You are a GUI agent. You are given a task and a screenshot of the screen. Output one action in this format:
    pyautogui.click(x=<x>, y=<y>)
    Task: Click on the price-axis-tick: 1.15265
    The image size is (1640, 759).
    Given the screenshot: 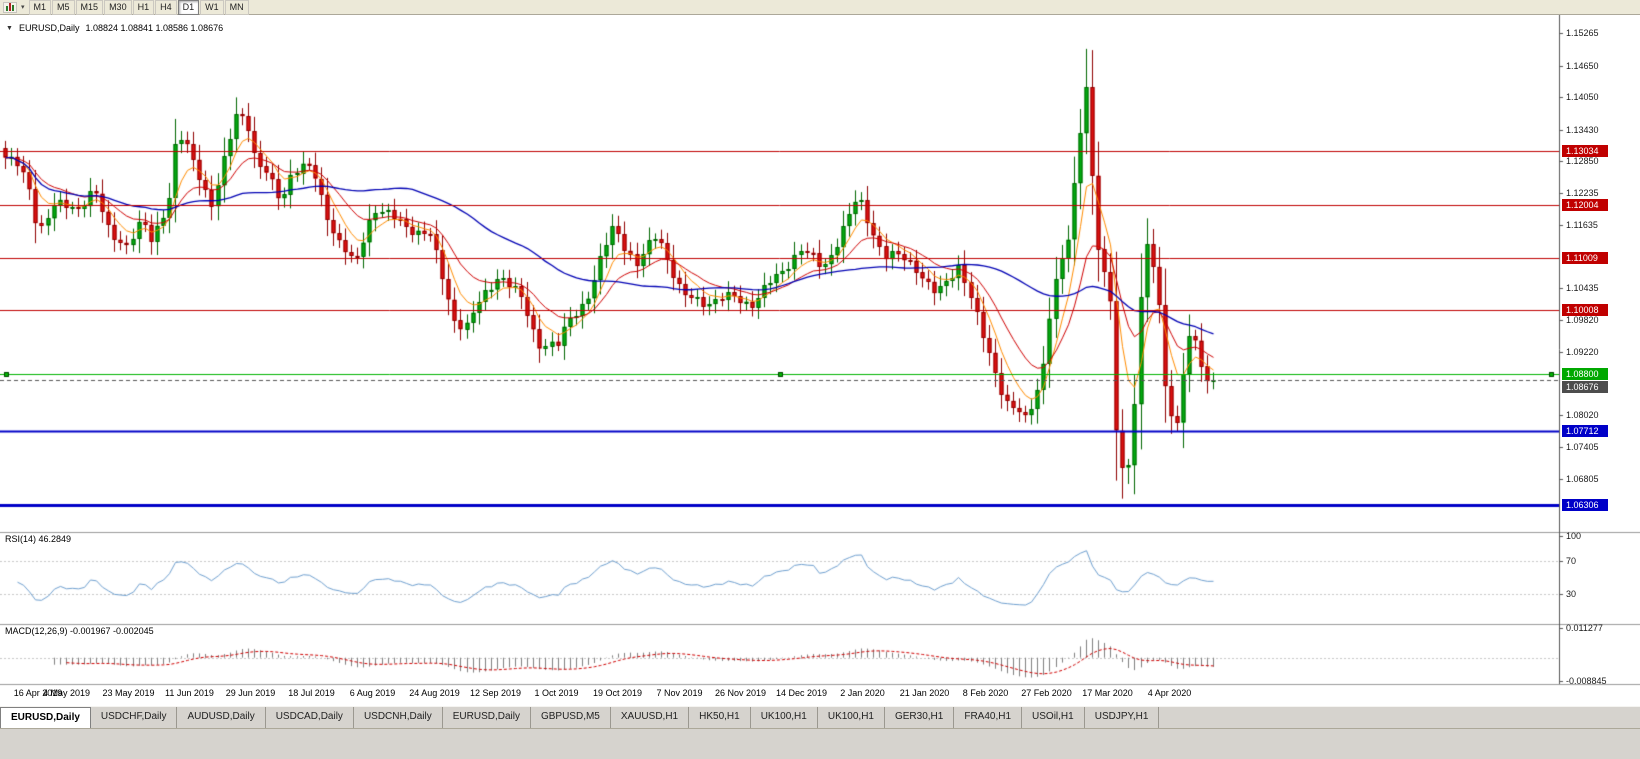 What is the action you would take?
    pyautogui.click(x=1582, y=33)
    